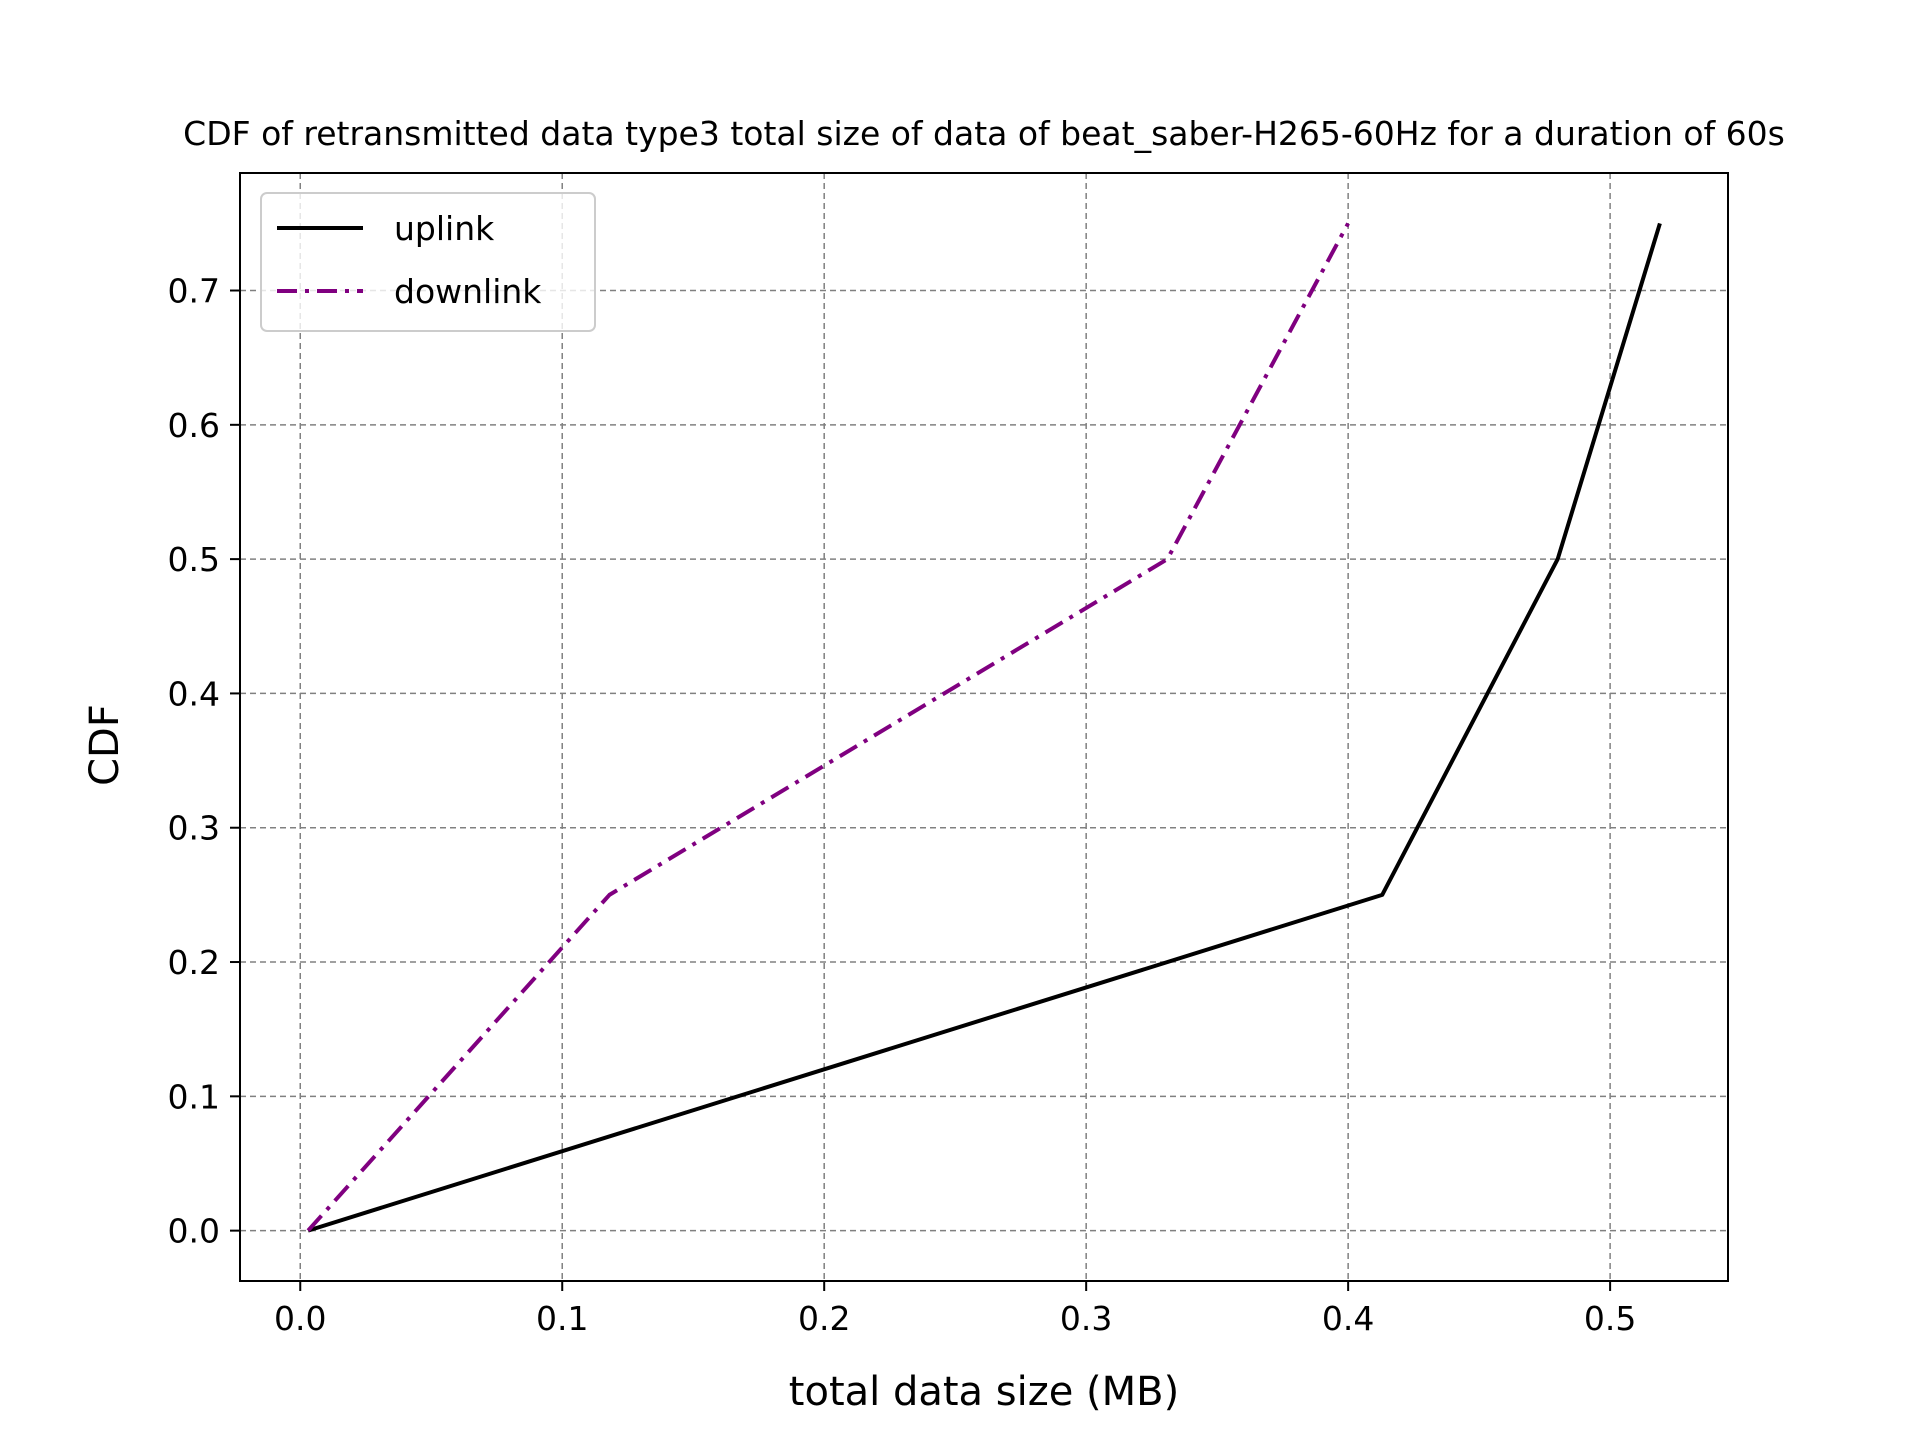 Image resolution: width=1920 pixels, height=1444 pixels. What do you see at coordinates (194, 291) in the screenshot?
I see `y-tick-label: 0.7` at bounding box center [194, 291].